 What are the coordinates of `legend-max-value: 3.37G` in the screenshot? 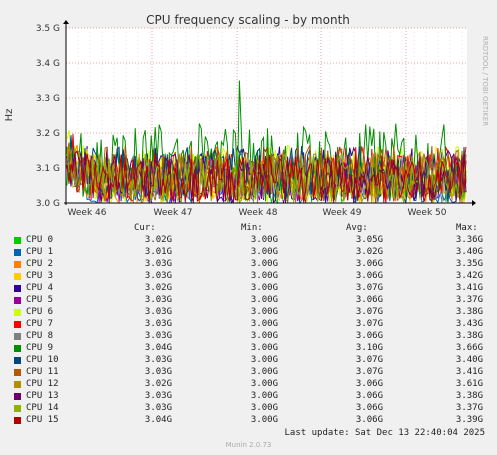 It's located at (469, 300).